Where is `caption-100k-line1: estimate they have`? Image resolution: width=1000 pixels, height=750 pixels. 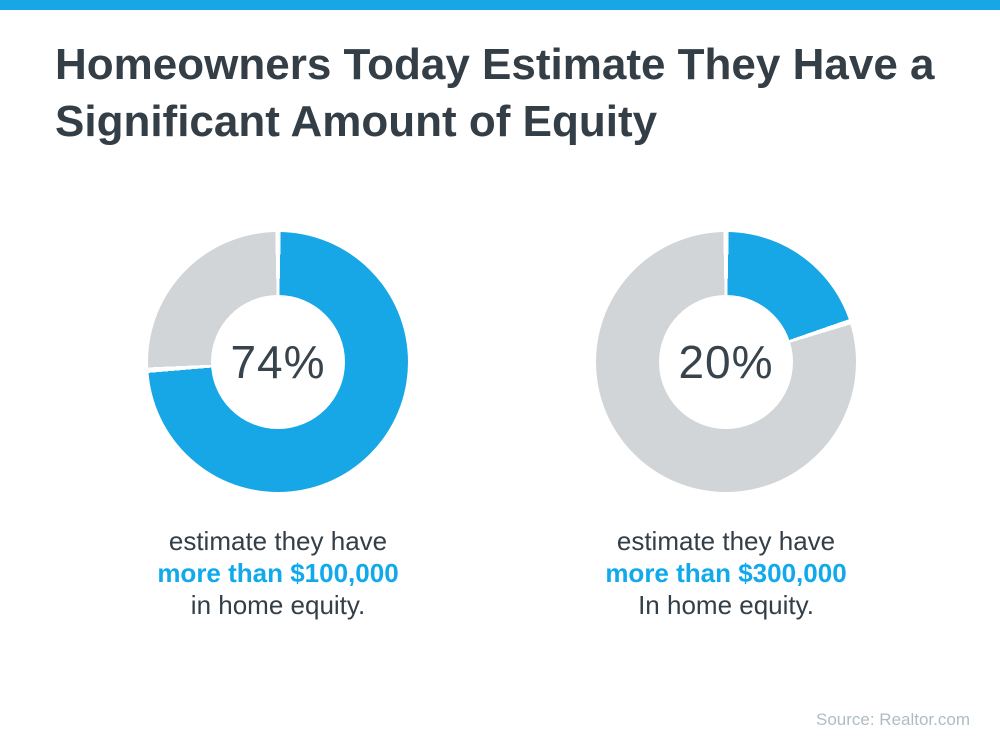 caption-100k-line1: estimate they have is located at coordinates (278, 541).